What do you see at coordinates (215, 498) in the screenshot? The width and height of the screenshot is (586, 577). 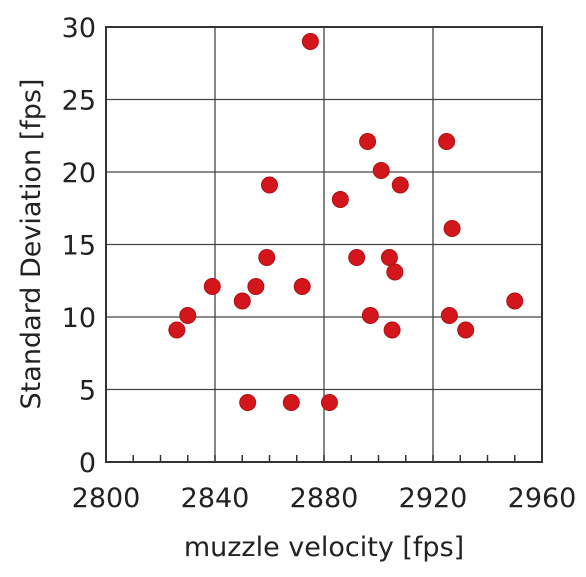 I see `x-tick-label: 2840` at bounding box center [215, 498].